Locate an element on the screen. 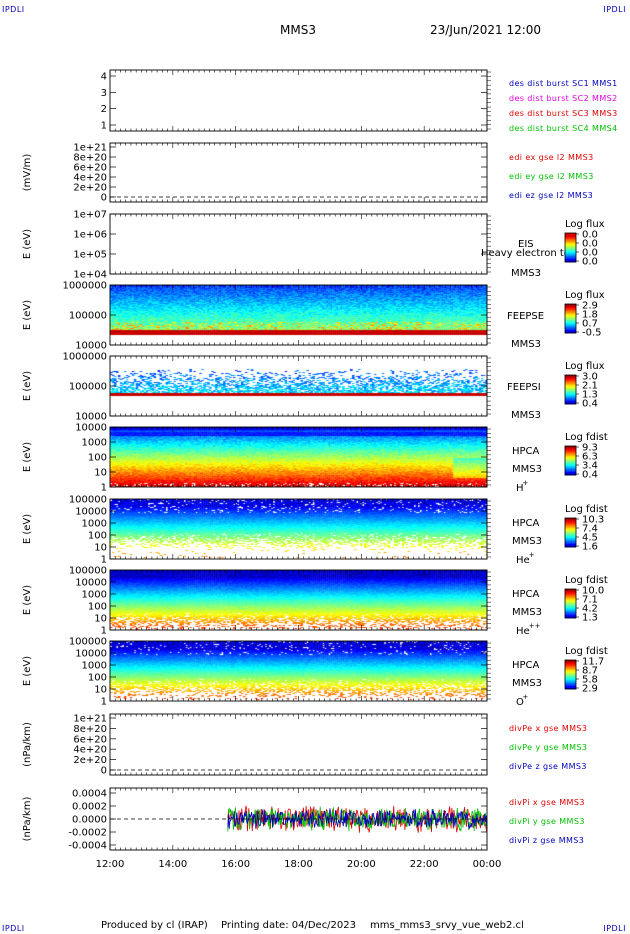  panel-frame is located at coordinates (298, 244).